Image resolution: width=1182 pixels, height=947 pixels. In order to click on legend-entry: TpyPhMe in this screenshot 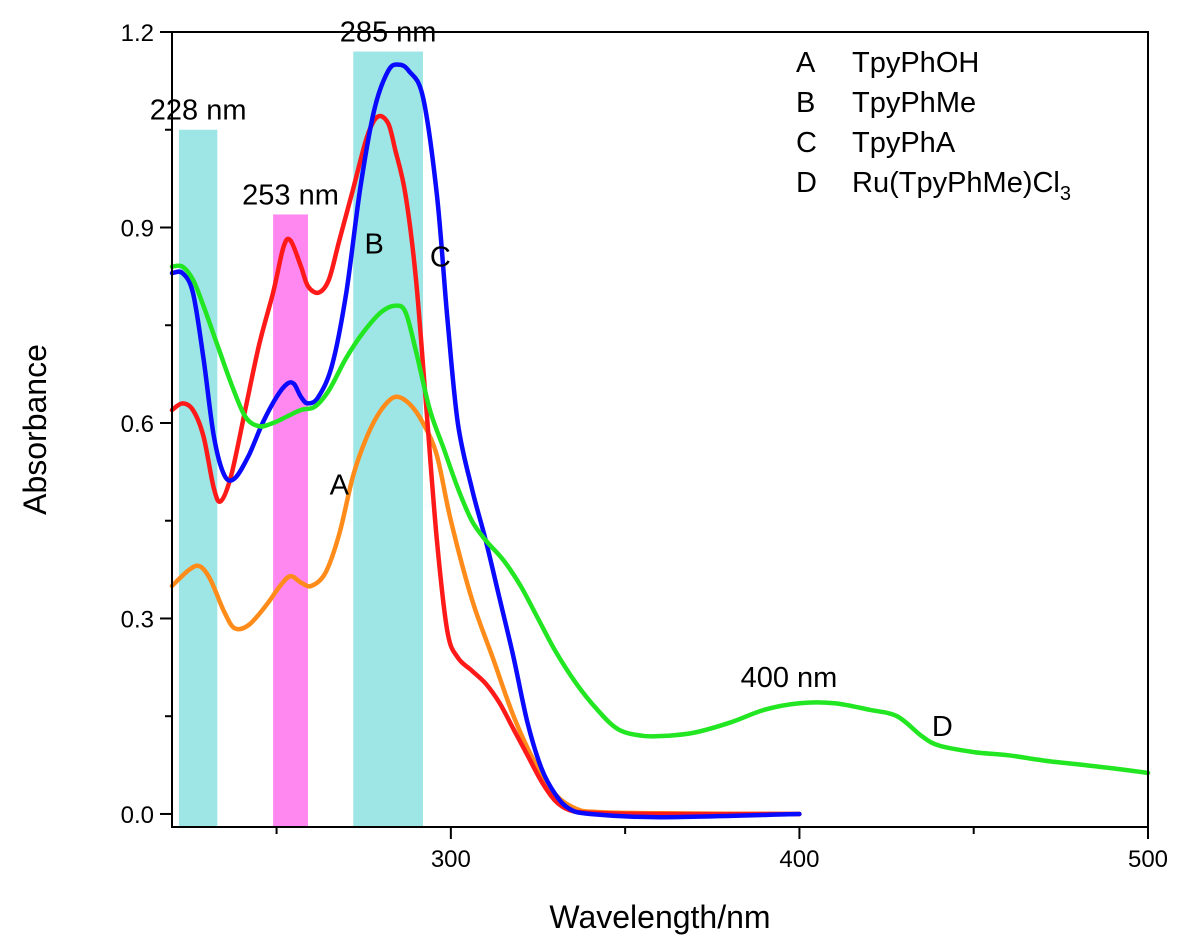, I will do `click(914, 103)`.